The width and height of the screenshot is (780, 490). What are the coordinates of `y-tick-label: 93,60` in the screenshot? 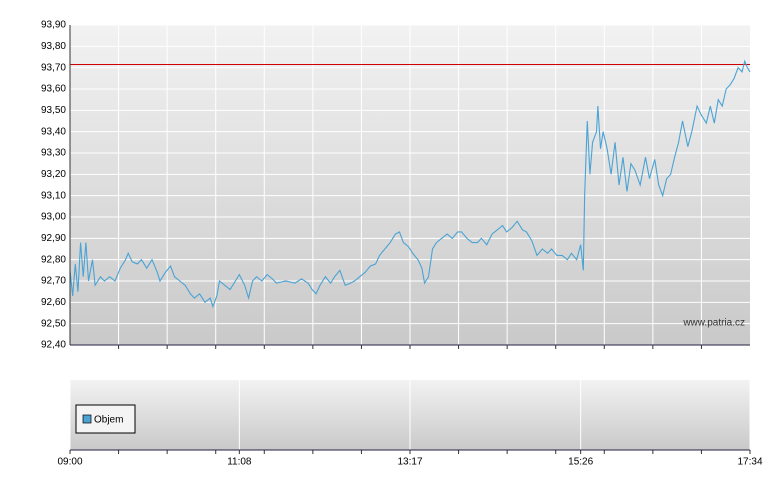 It's located at (53, 89).